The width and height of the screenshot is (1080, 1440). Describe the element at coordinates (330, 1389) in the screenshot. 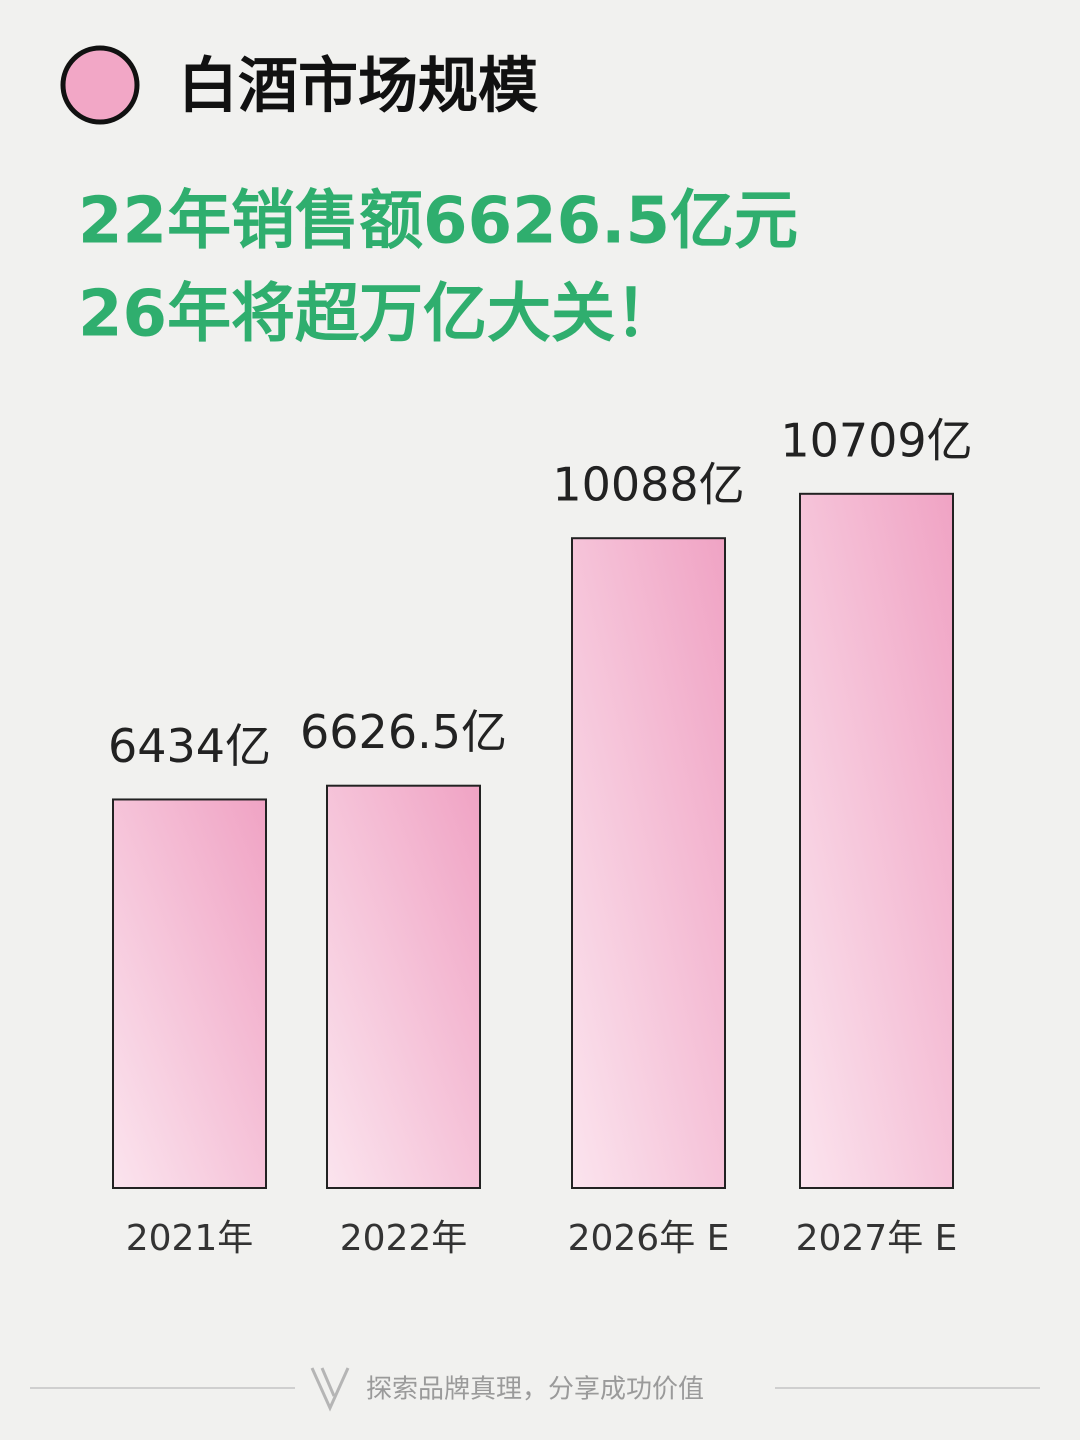

I see `footer-logo` at that location.